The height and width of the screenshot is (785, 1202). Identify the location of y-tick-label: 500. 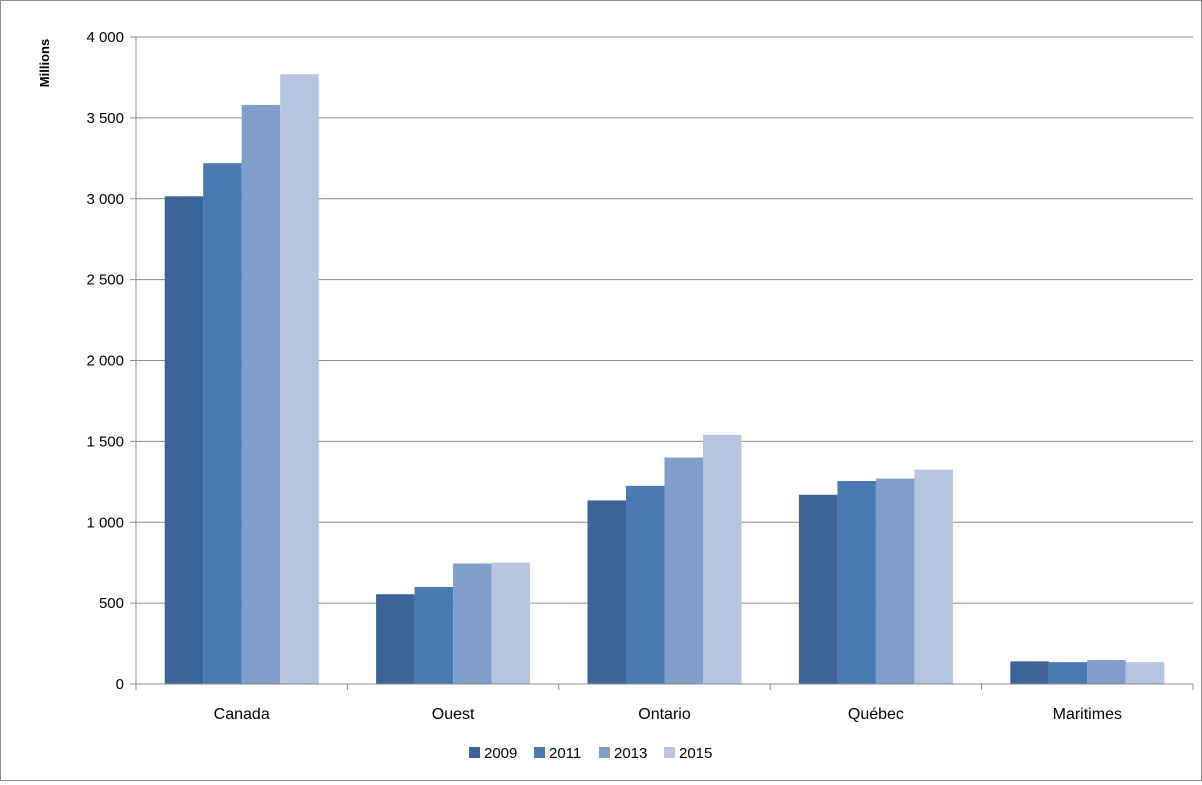
(111, 603).